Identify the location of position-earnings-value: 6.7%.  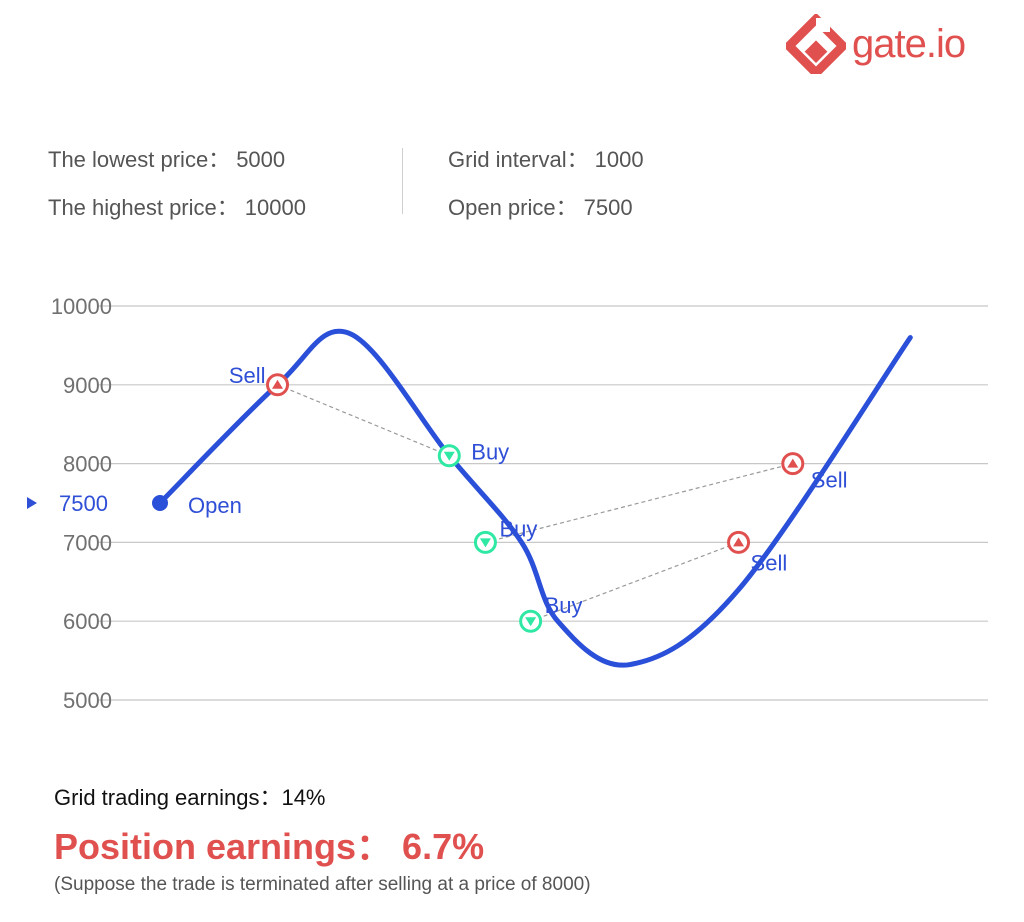
(443, 846).